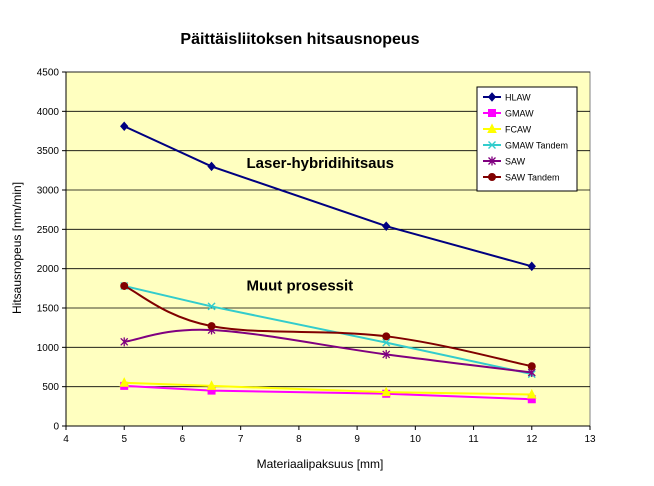 This screenshot has width=654, height=486. What do you see at coordinates (416, 439) in the screenshot?
I see `x-tick-label: 10` at bounding box center [416, 439].